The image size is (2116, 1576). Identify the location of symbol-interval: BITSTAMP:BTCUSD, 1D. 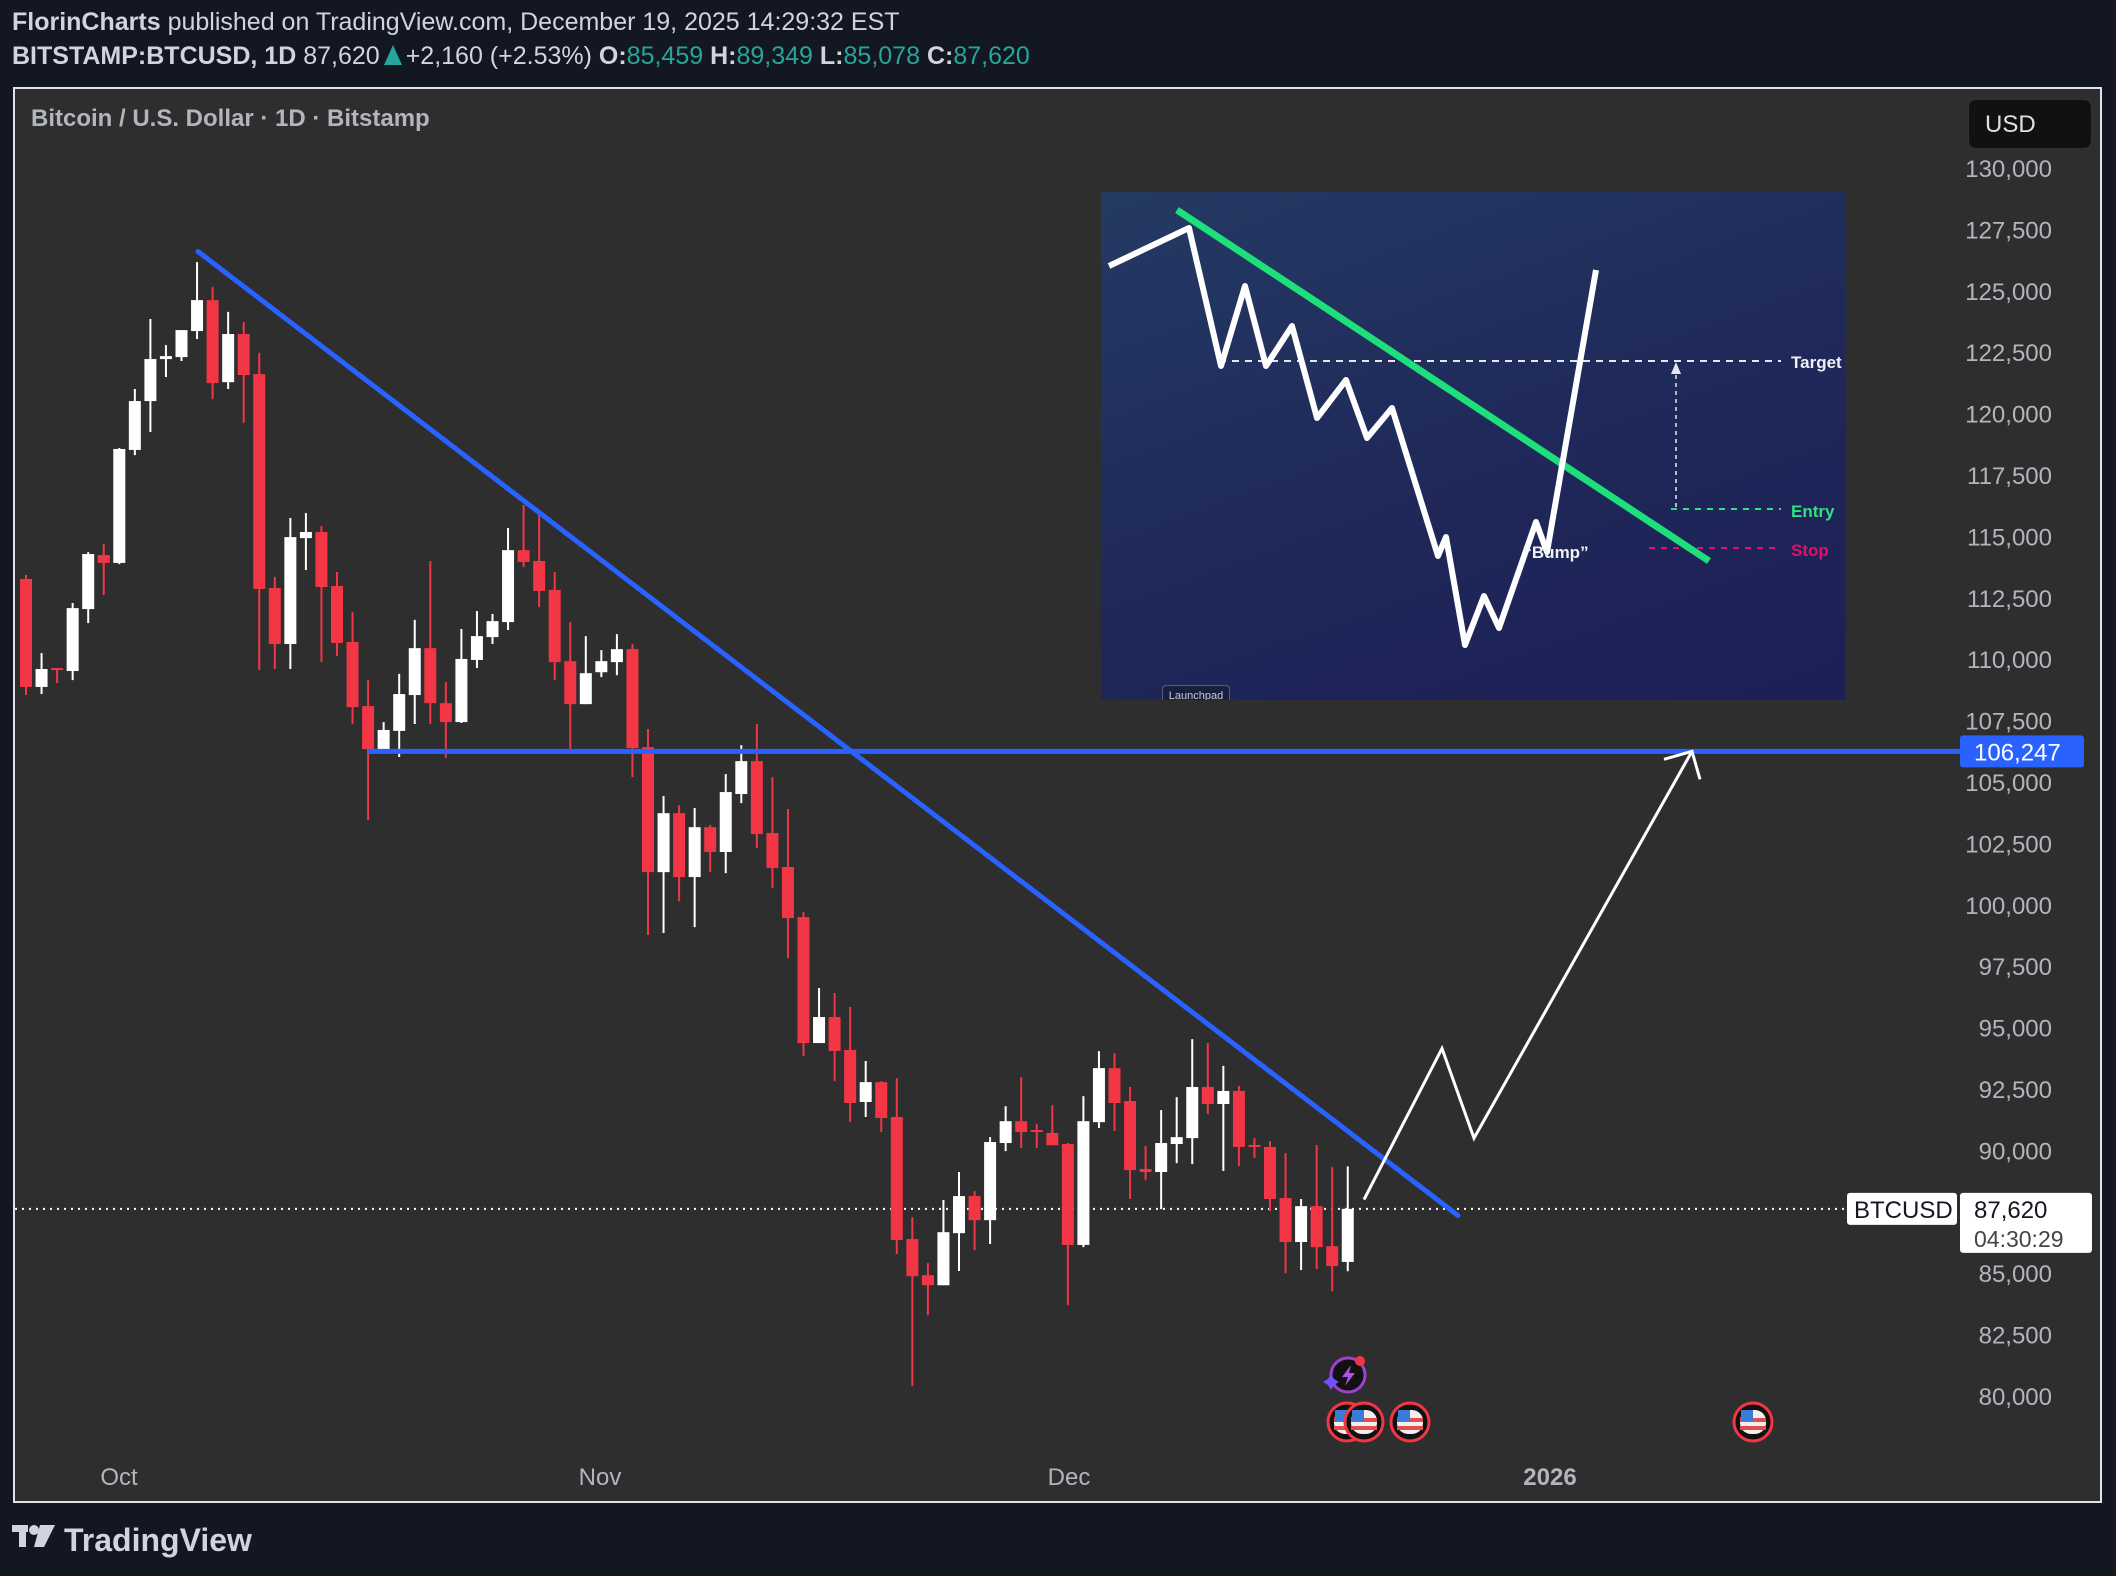
(154, 56).